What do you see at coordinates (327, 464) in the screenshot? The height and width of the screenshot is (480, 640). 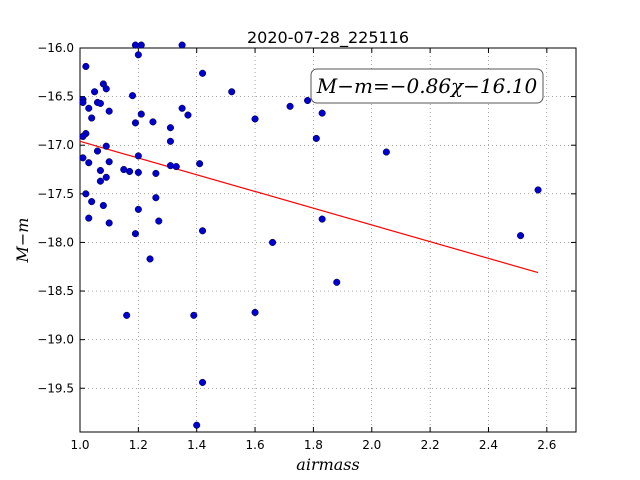 I see `x-axis-label: airmass` at bounding box center [327, 464].